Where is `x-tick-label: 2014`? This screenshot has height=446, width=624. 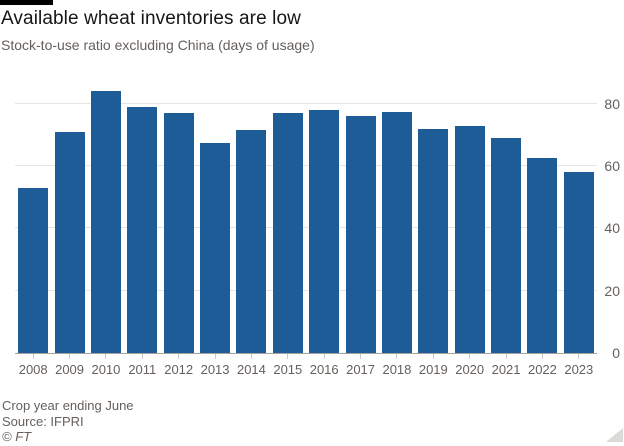
x-tick-label: 2014 is located at coordinates (251, 369).